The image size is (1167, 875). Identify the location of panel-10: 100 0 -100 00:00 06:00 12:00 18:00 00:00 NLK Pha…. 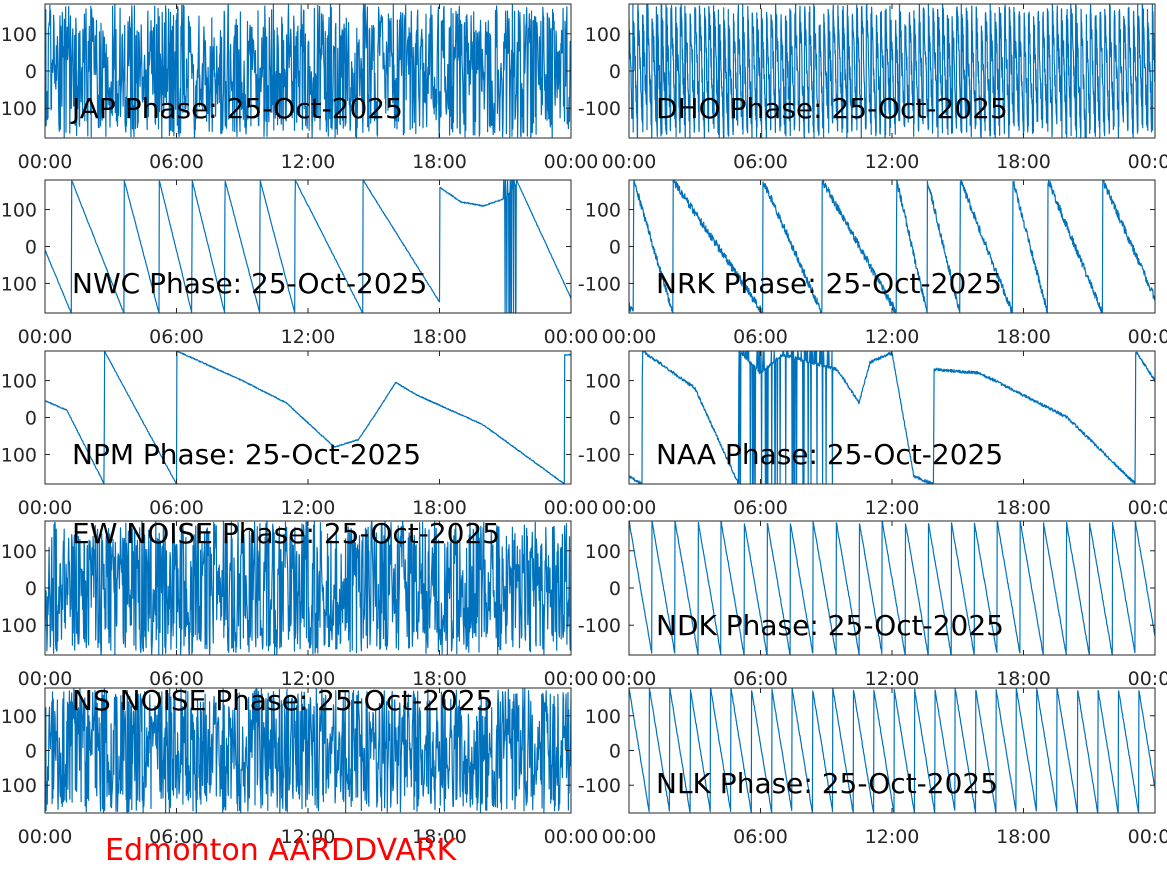
(872, 767).